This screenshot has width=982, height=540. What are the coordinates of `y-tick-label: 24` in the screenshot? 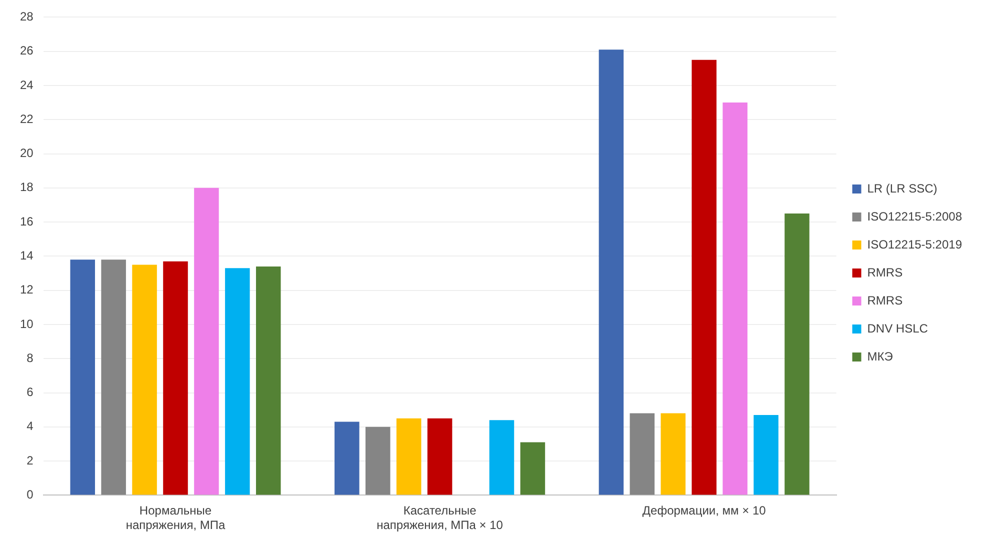 It's located at (27, 85).